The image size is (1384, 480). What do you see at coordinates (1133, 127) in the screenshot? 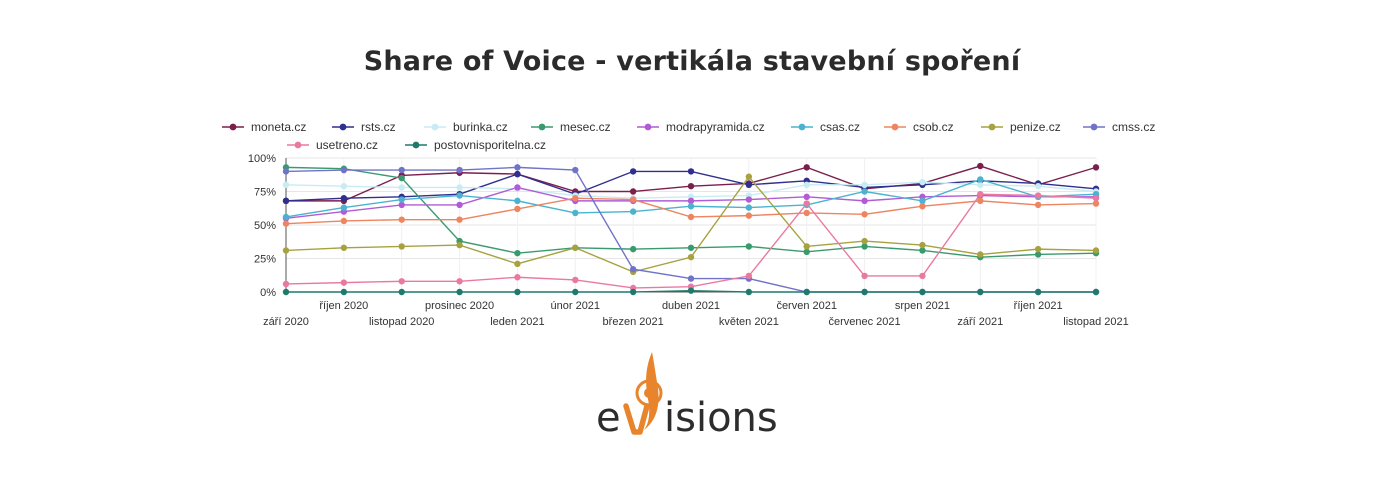
I see `legend-label: cmss.cz` at bounding box center [1133, 127].